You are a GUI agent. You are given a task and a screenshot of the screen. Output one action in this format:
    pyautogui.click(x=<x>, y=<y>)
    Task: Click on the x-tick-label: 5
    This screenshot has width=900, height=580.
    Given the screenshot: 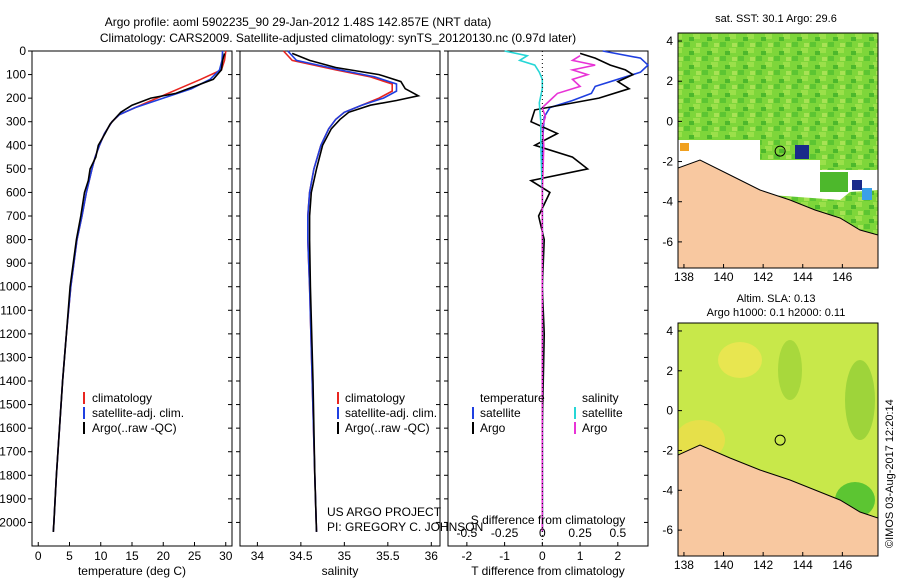 What is the action you would take?
    pyautogui.click(x=69, y=556)
    